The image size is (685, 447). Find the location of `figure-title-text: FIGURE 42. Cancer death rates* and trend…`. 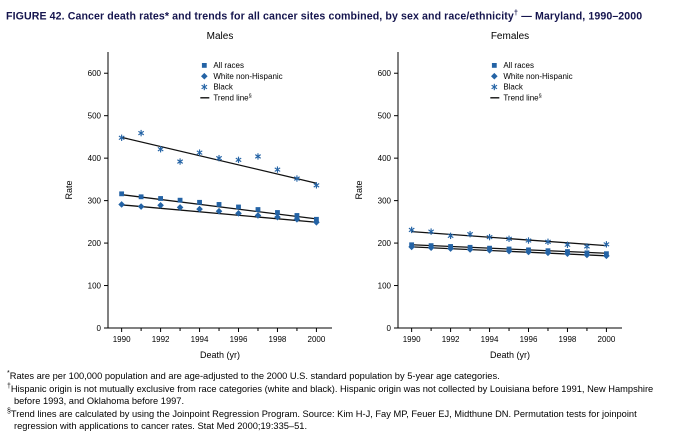

figure-title-text: FIGURE 42. Cancer death rates* and trend… is located at coordinates (260, 16).